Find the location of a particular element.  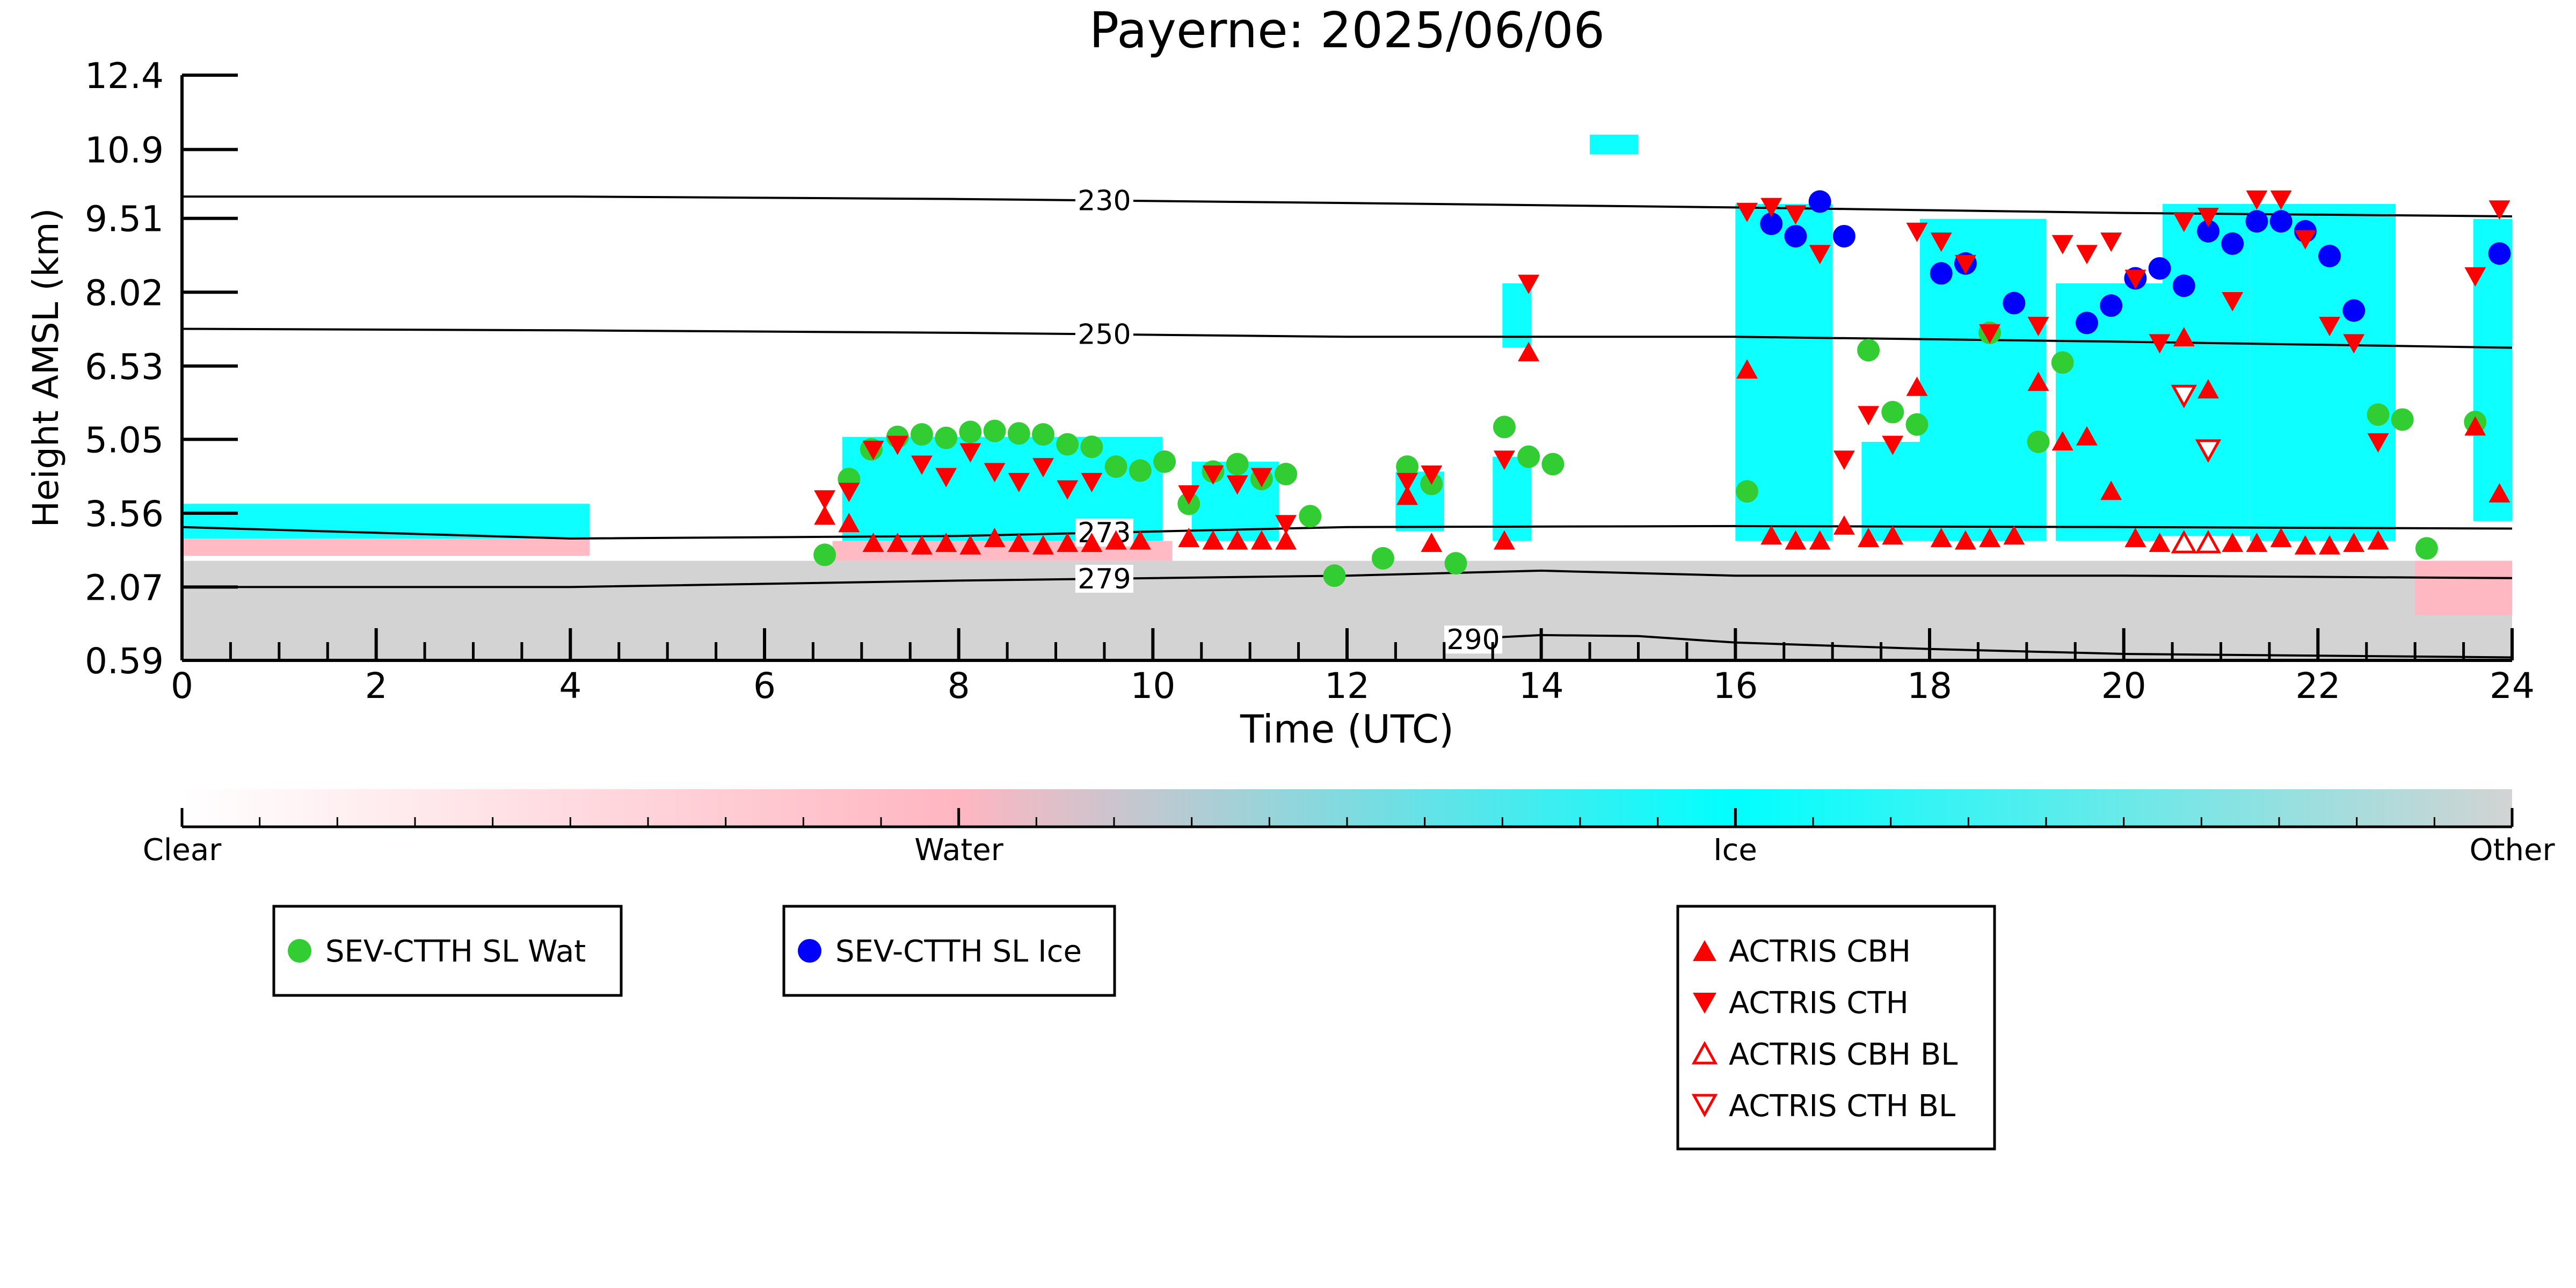

y-tick-label-10.9: 10.9 is located at coordinates (124, 150).